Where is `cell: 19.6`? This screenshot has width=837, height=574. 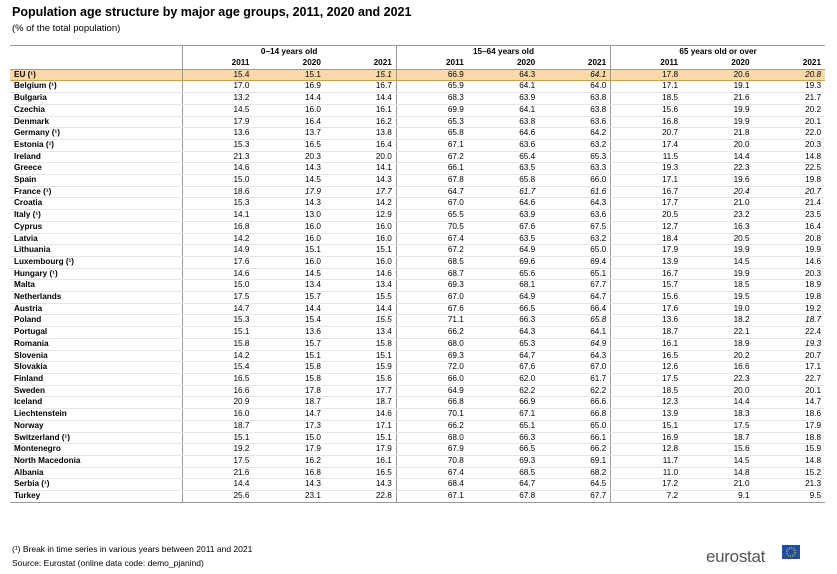
cell: 19.6 is located at coordinates (718, 180).